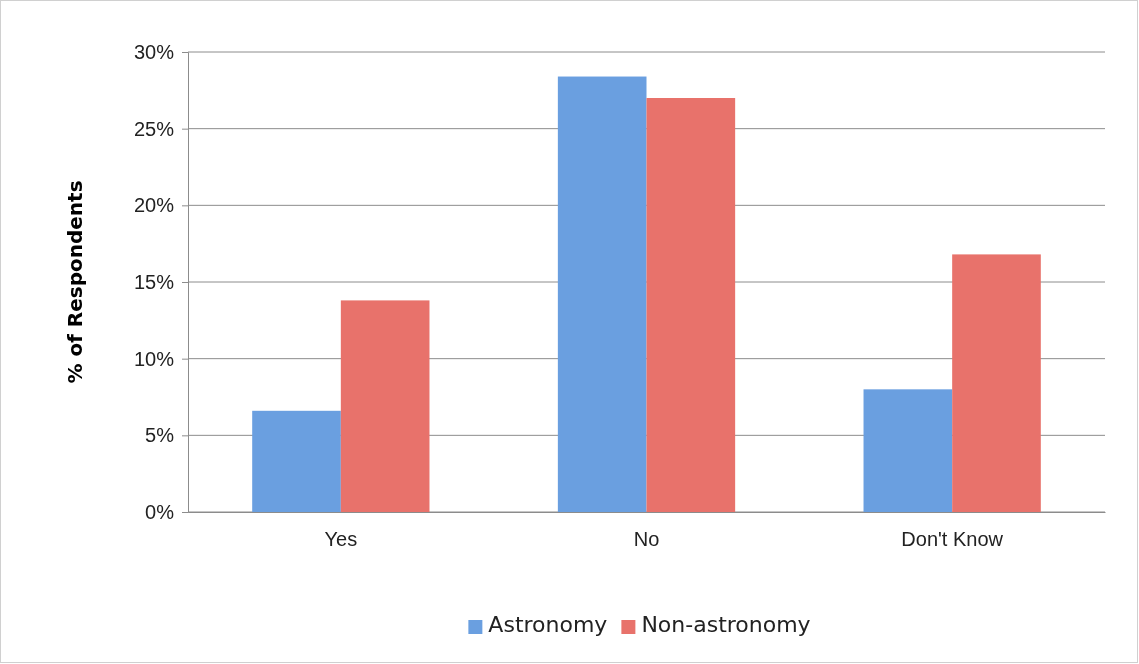 This screenshot has width=1139, height=664. What do you see at coordinates (726, 624) in the screenshot?
I see `legend-label: Non-astronomy` at bounding box center [726, 624].